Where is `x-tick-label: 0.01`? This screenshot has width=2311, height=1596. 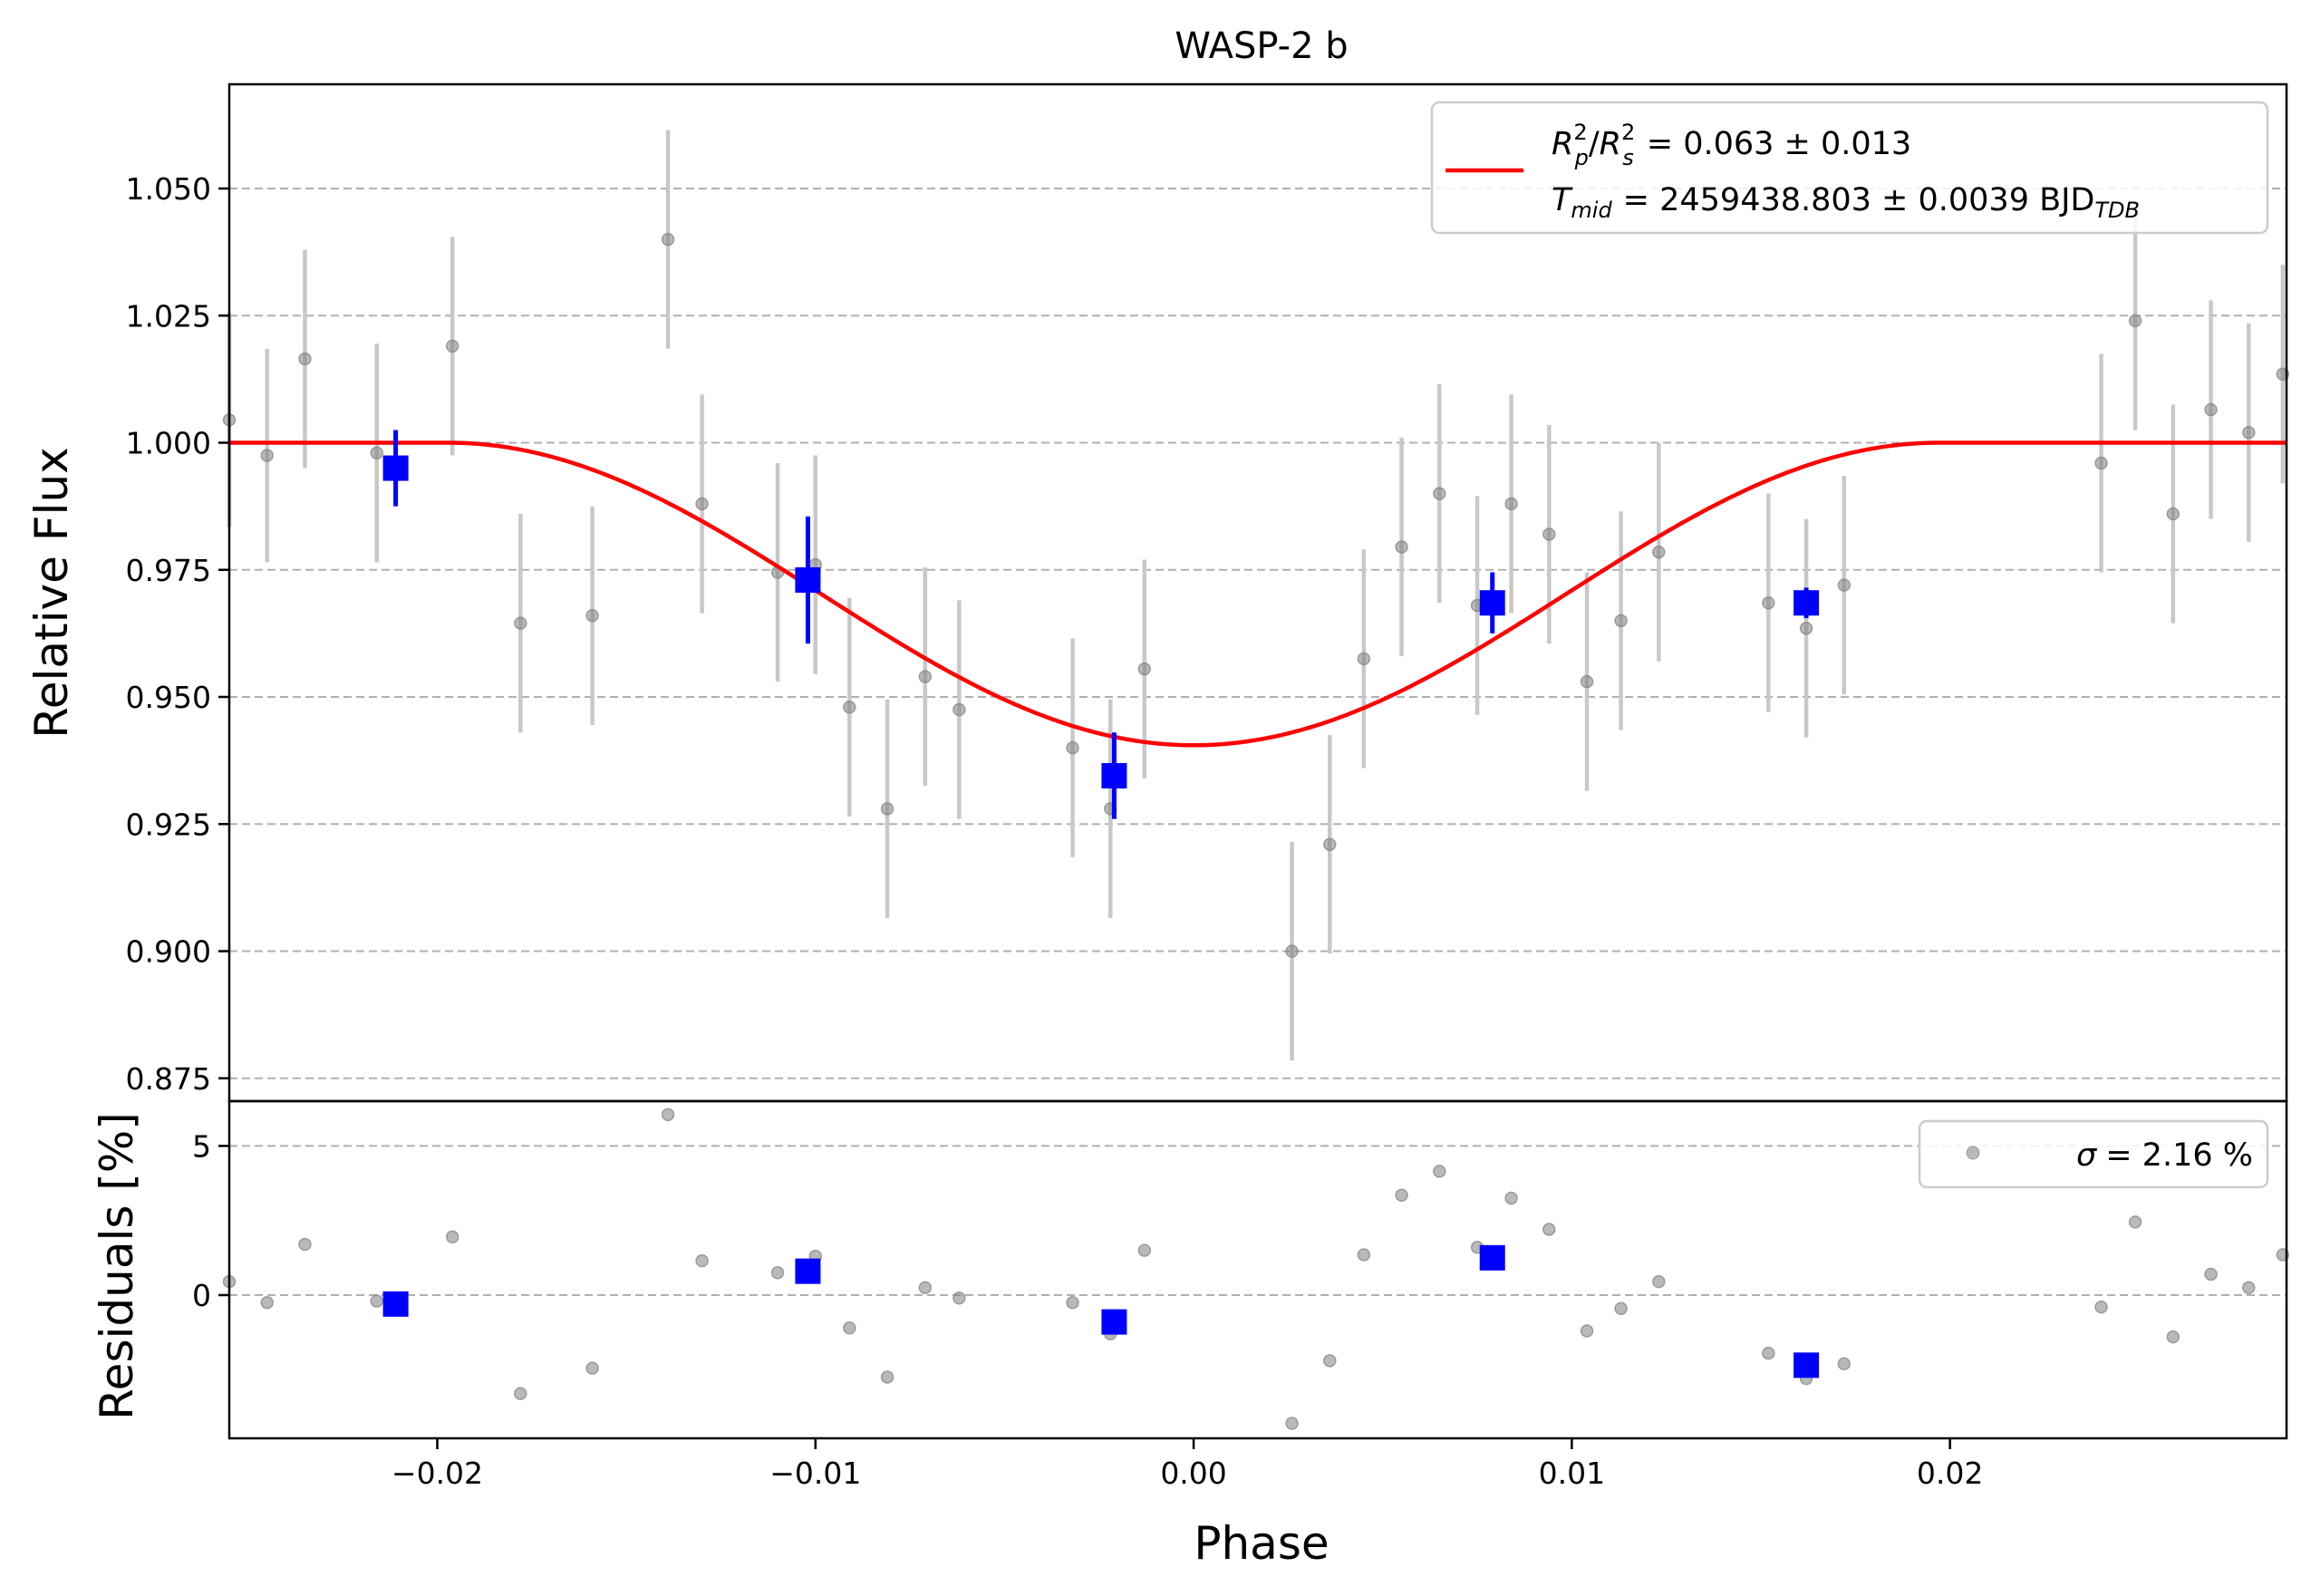 x-tick-label: 0.01 is located at coordinates (1572, 1473).